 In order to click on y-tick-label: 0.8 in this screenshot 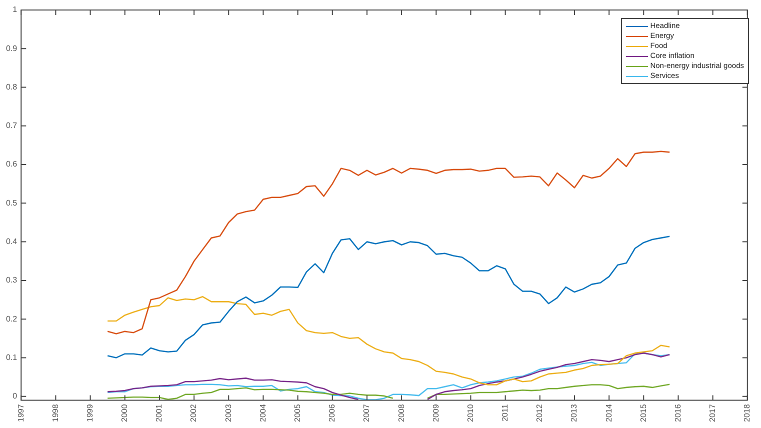, I will do `click(12, 87)`.